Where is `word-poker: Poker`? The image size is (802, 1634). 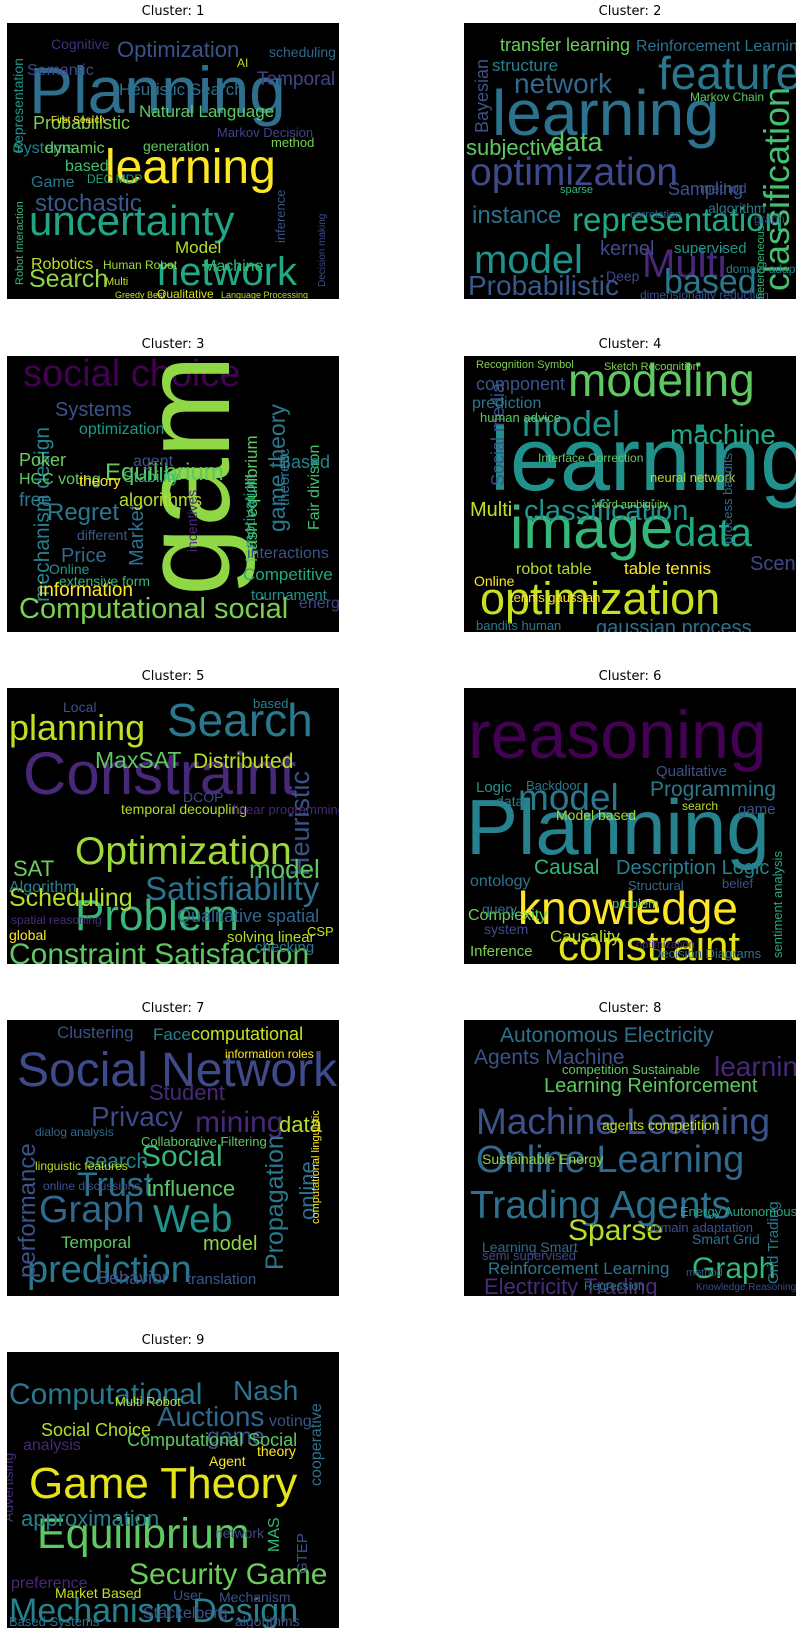 word-poker: Poker is located at coordinates (42, 460).